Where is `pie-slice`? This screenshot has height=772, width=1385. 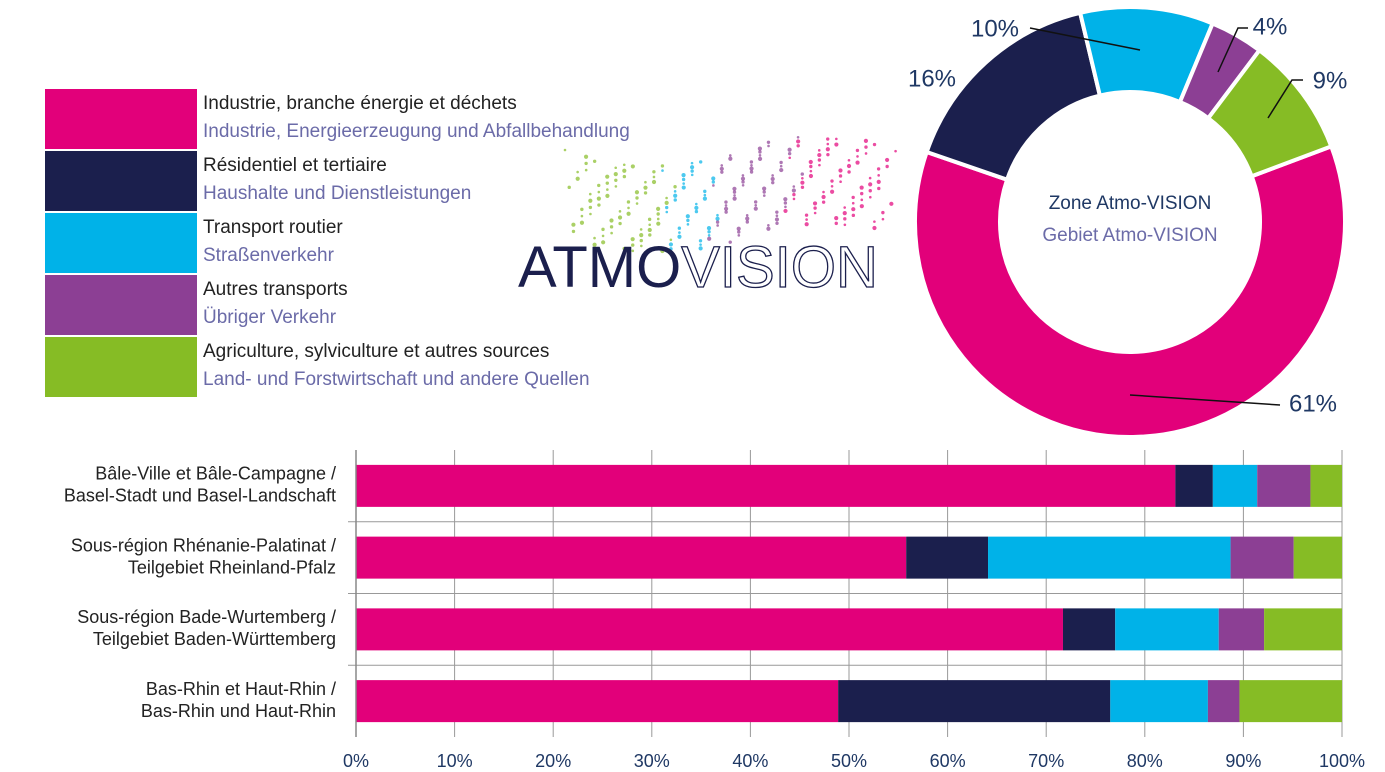 pie-slice is located at coordinates (1130, 291).